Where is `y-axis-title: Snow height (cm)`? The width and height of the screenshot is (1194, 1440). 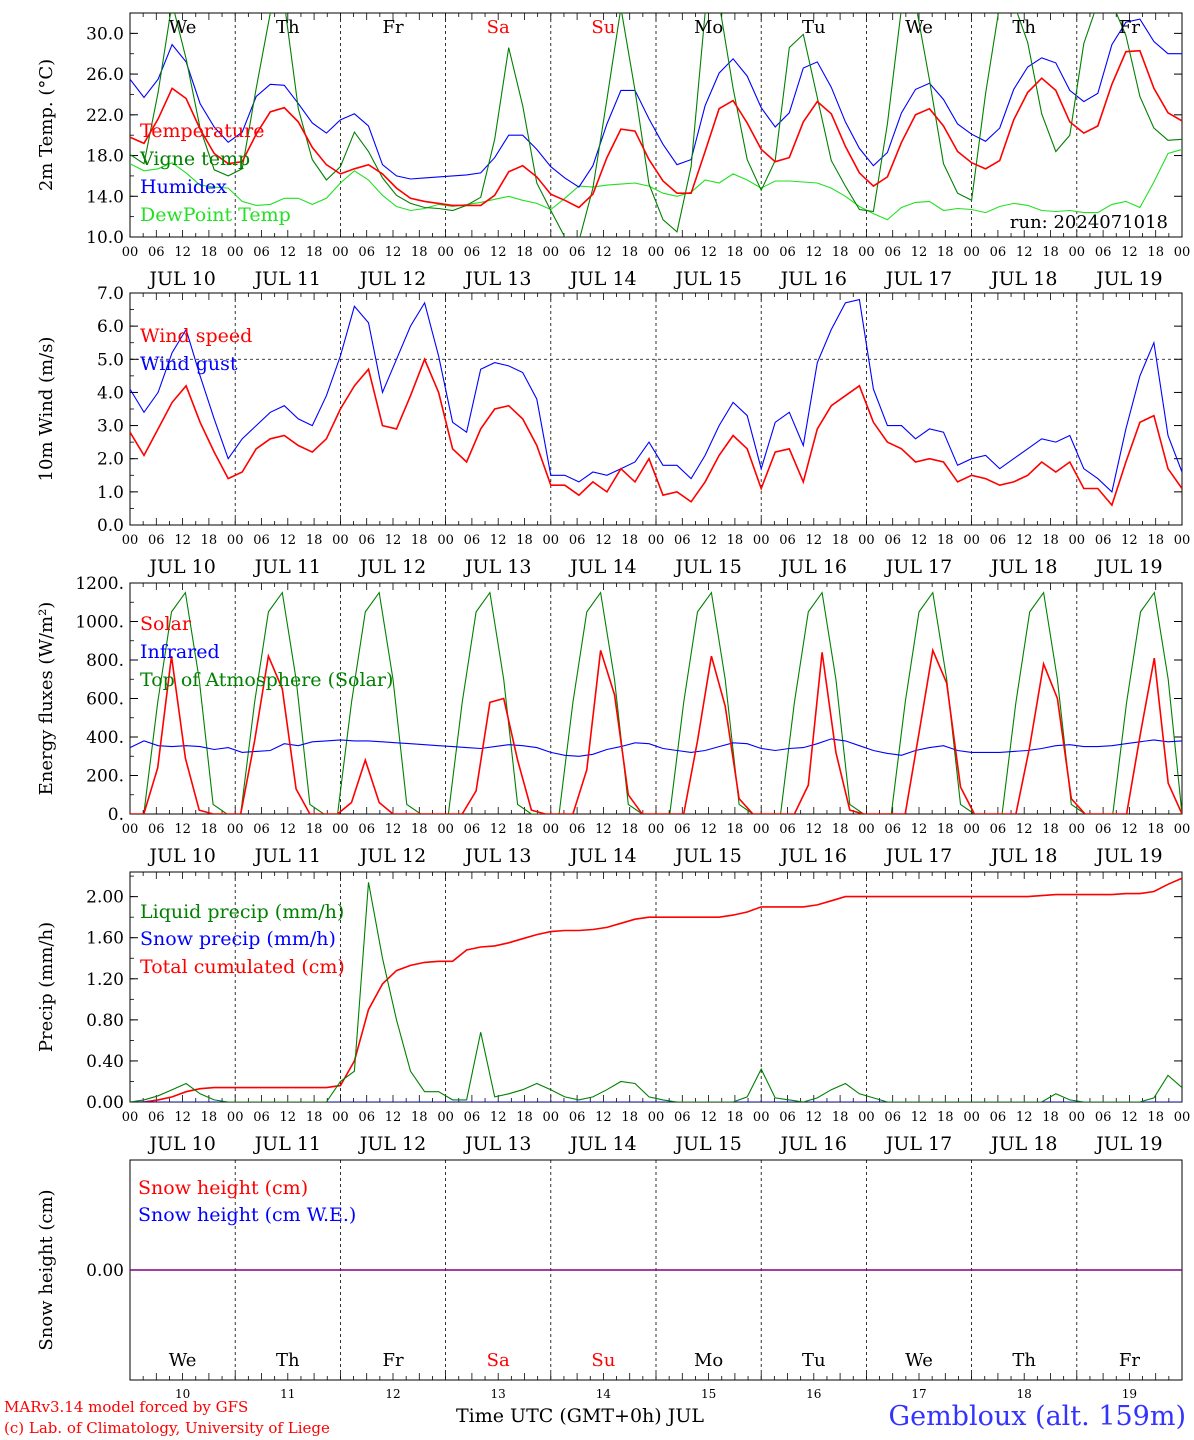
y-axis-title: Snow height (cm) is located at coordinates (46, 1269).